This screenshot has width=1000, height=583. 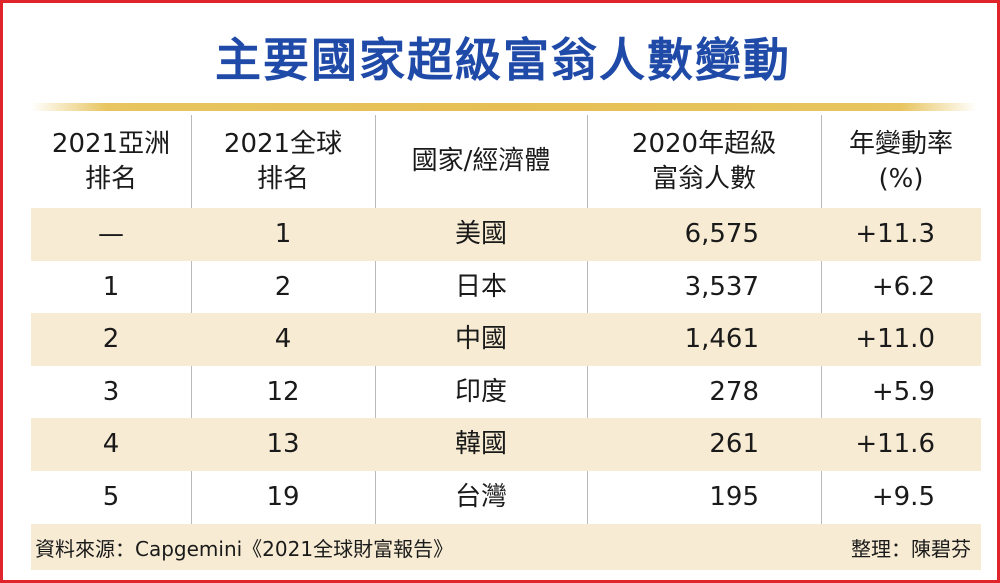 I want to click on table-row: — 1 美國 6,575 +11.3, so click(x=506, y=234).